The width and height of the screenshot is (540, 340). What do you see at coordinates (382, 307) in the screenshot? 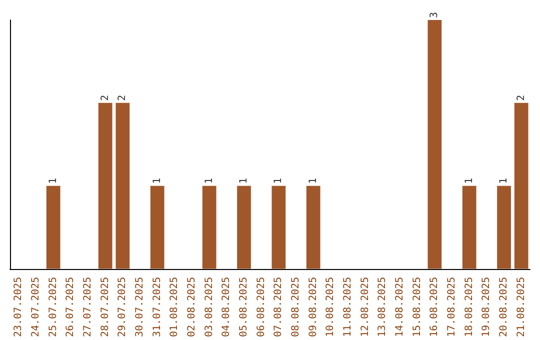
I see `x-tick-label: 13.08.2025` at bounding box center [382, 307].